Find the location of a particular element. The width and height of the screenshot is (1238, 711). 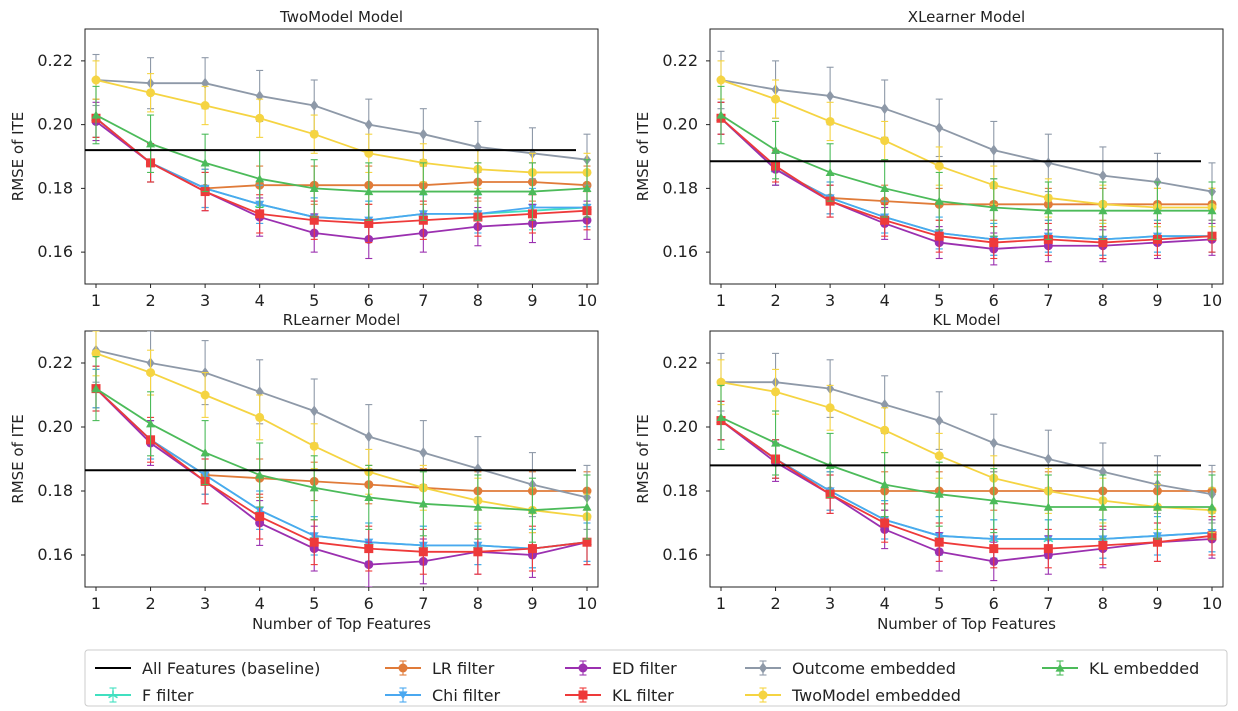

x-axis-label: Number of Top Features is located at coordinates (341, 624).